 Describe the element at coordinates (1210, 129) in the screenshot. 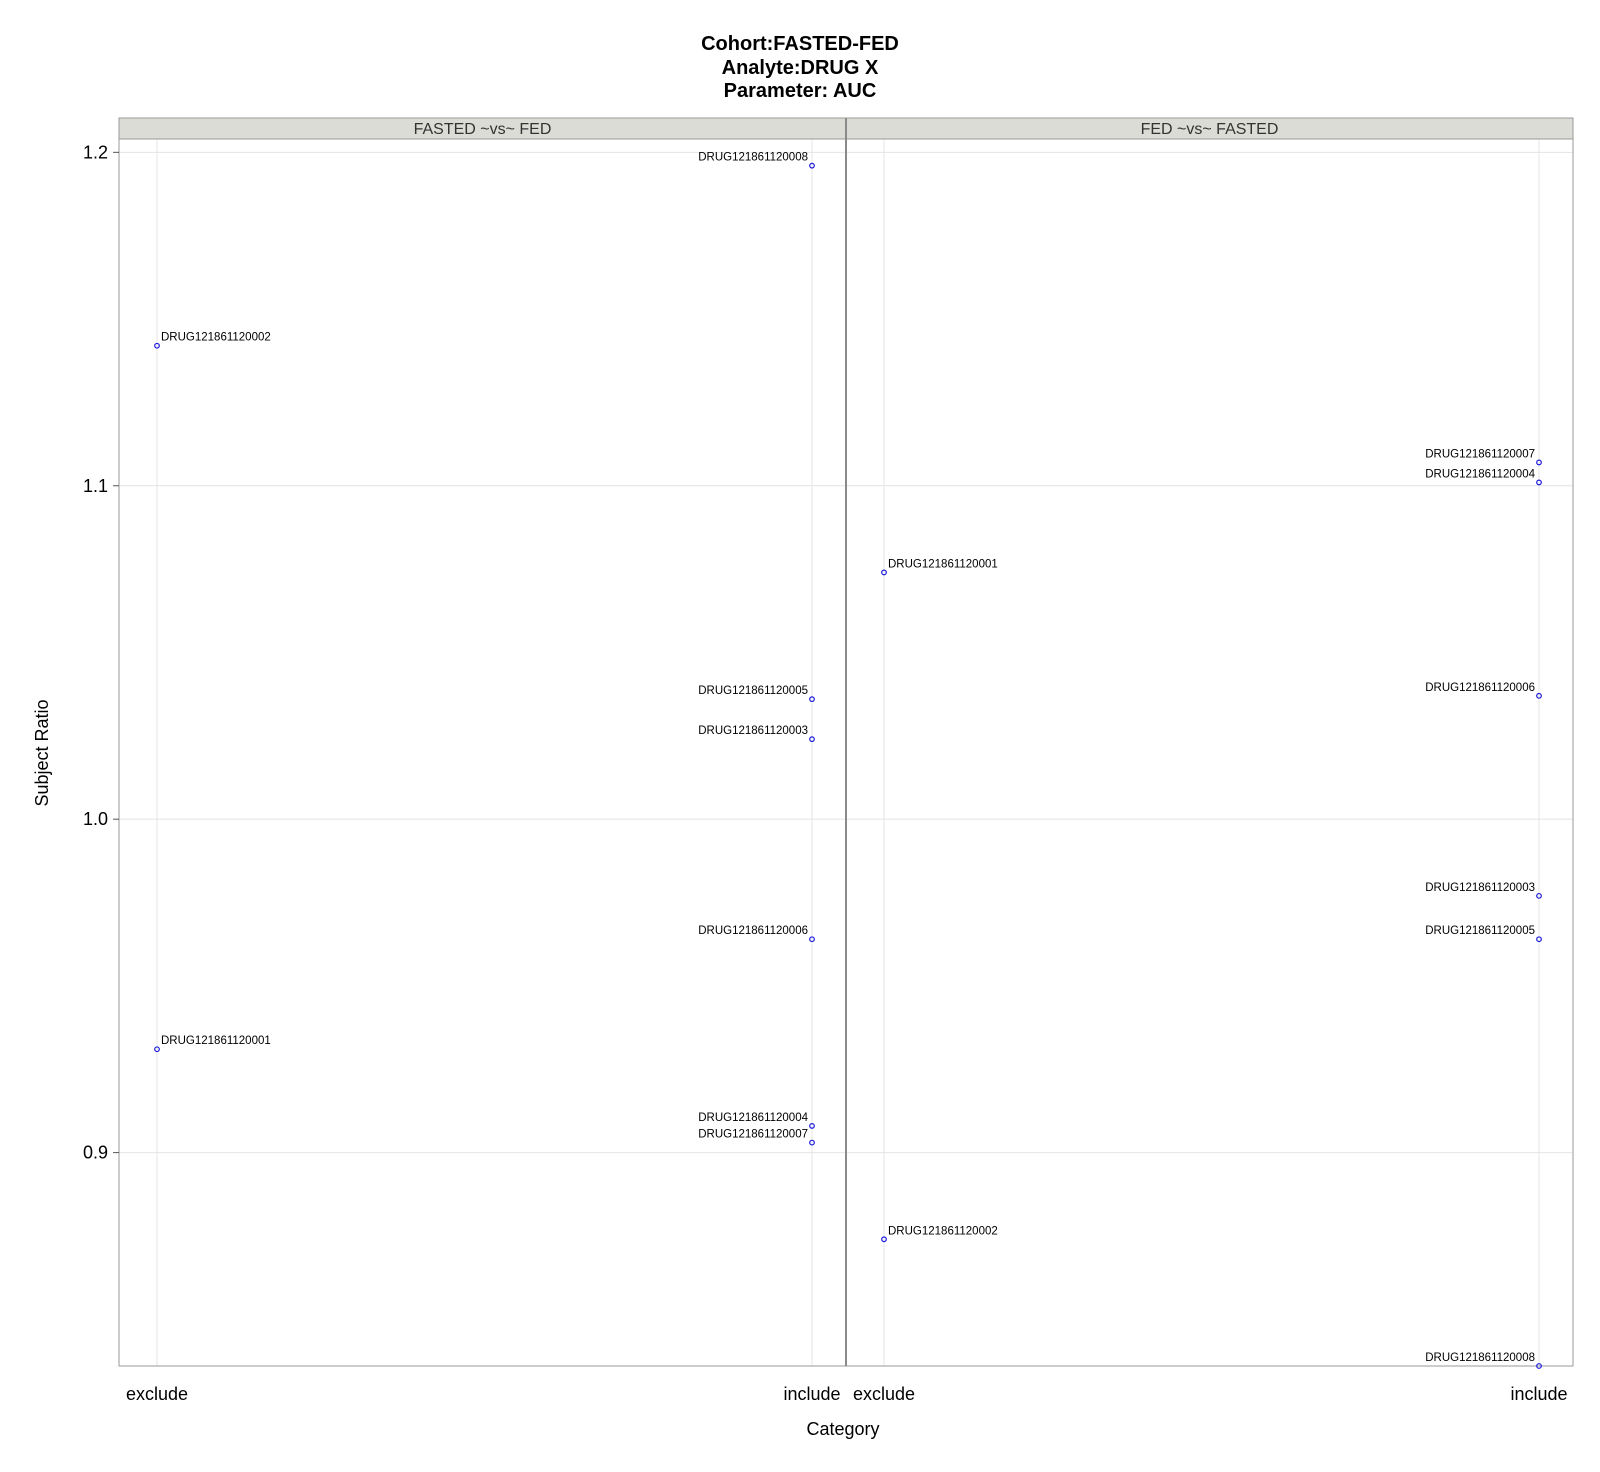

I see `panel-strip-label: FED ~vs~ FASTED` at that location.